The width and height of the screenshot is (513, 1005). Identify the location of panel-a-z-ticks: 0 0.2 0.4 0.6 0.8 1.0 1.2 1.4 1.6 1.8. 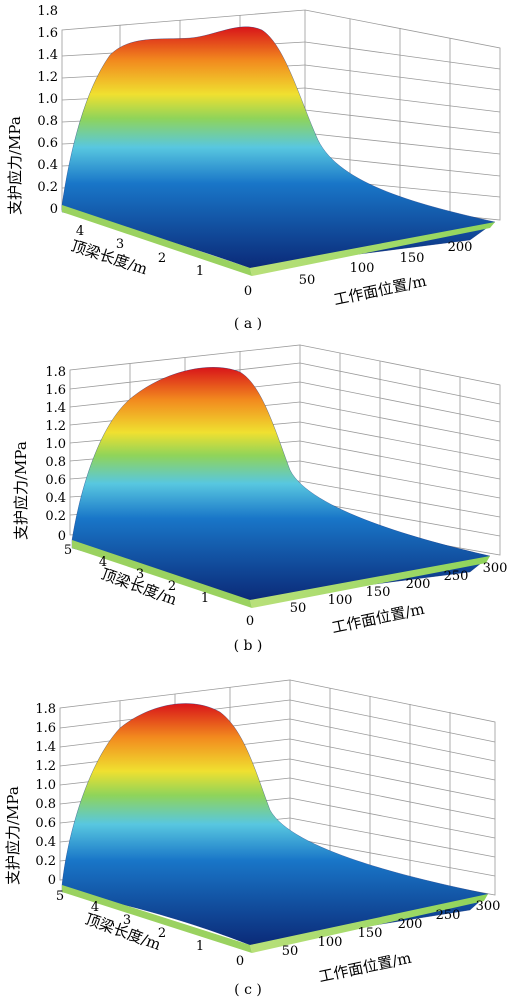
(47, 110).